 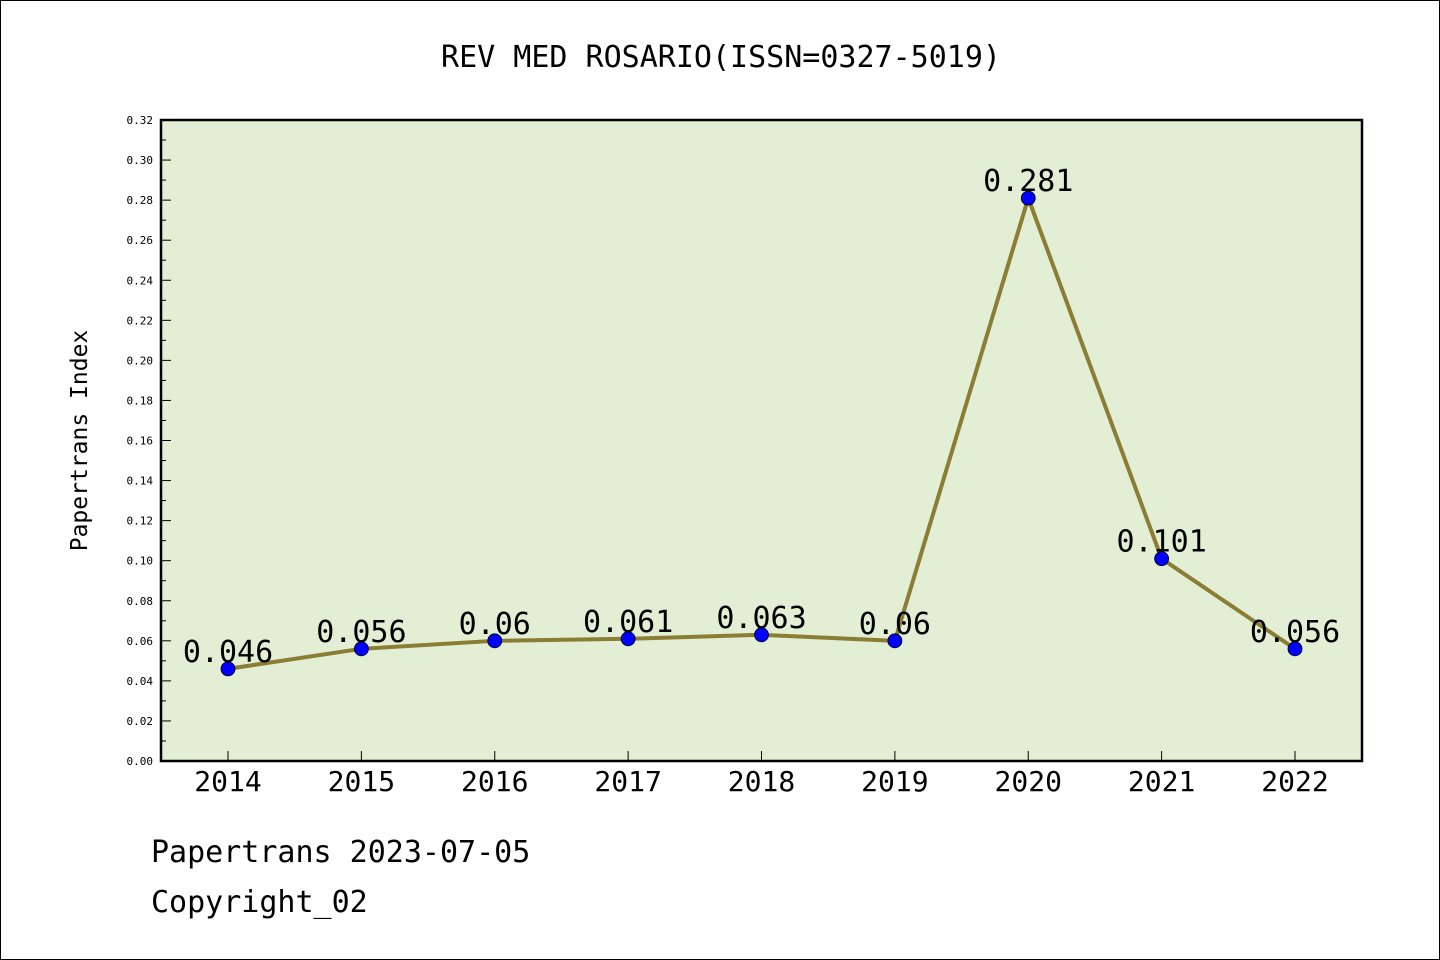 I want to click on x-tick-label: 2020, so click(x=1028, y=781).